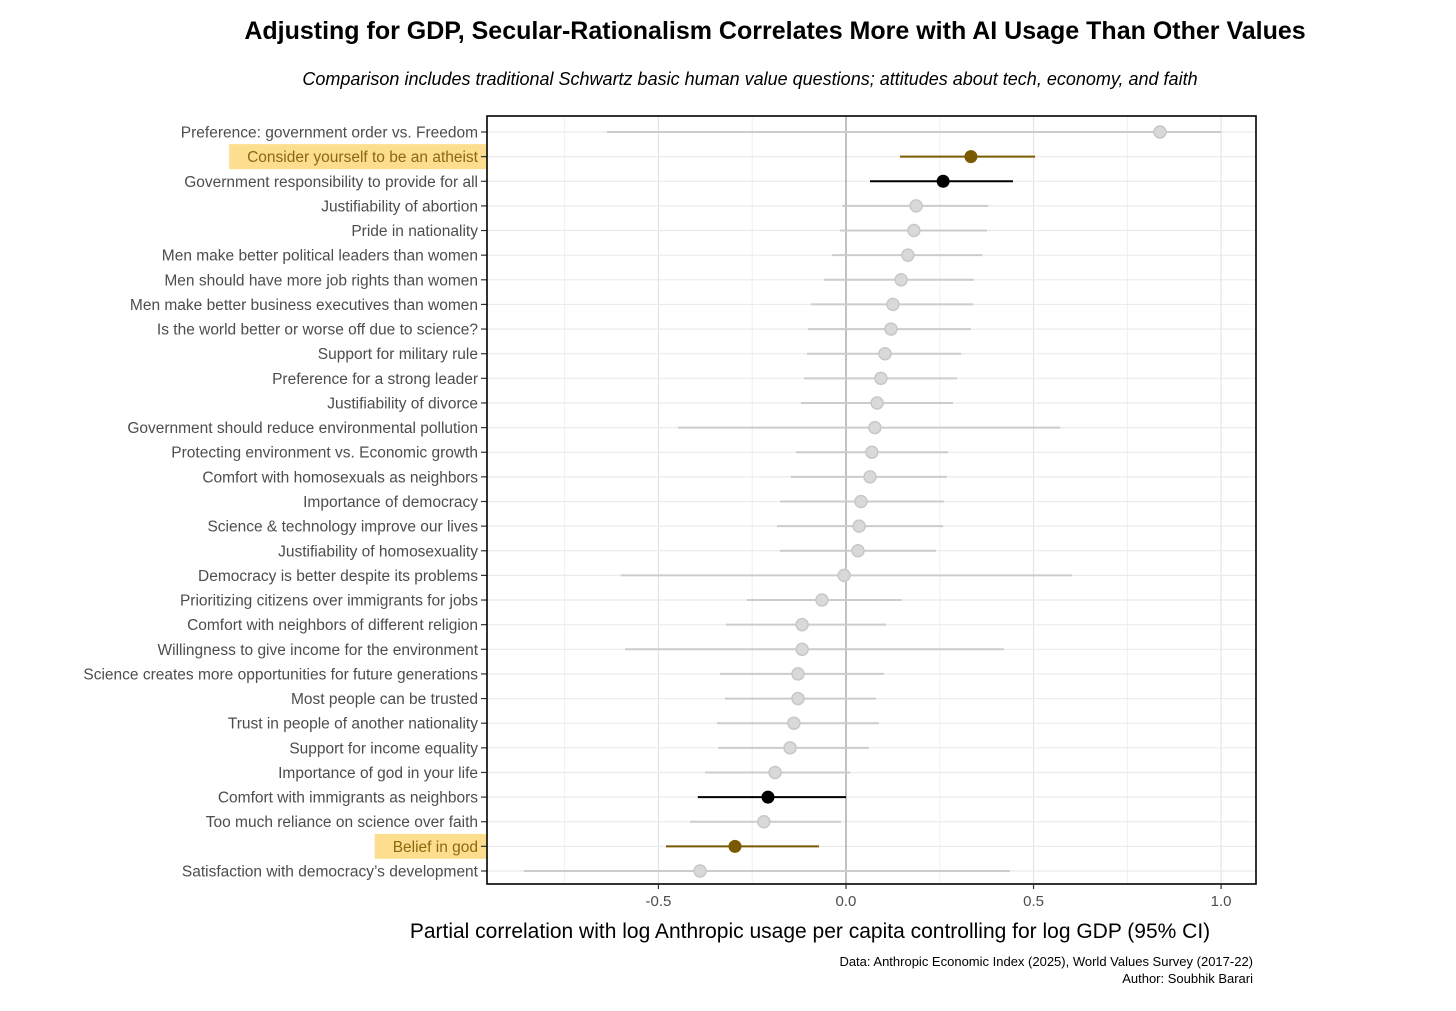 The image size is (1456, 1011). What do you see at coordinates (329, 133) in the screenshot?
I see `row-label: Preference: government order vs. Freedom` at bounding box center [329, 133].